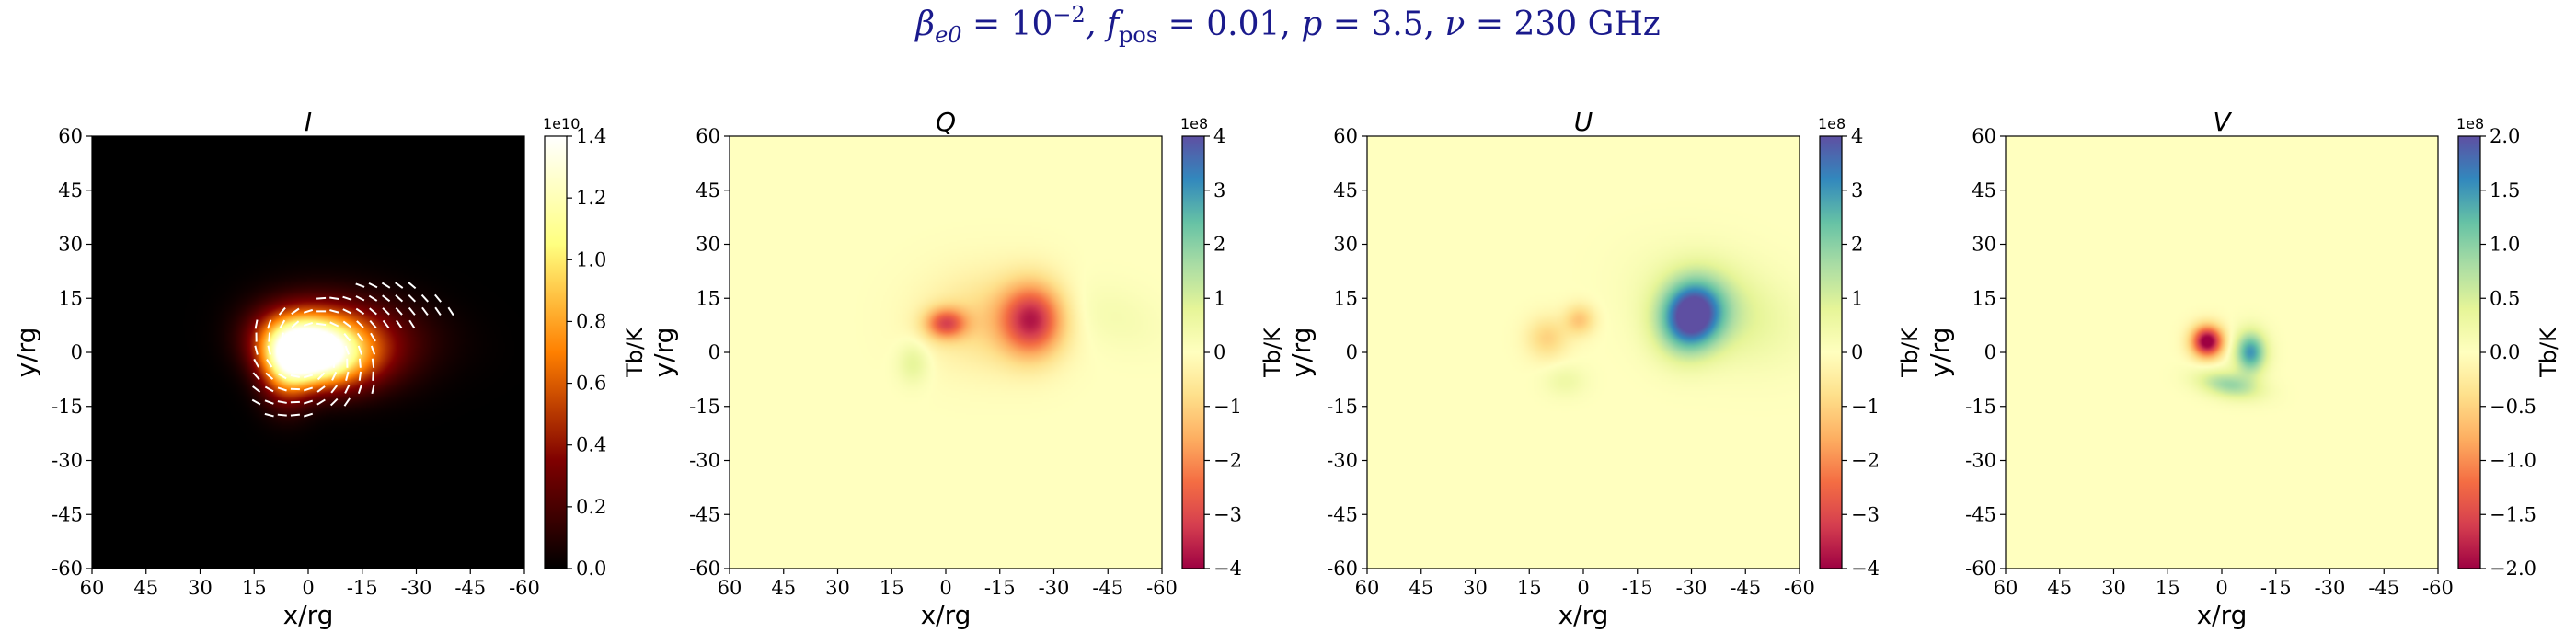 The height and width of the screenshot is (644, 2576). I want to click on x-tick-label: 15, so click(2168, 588).